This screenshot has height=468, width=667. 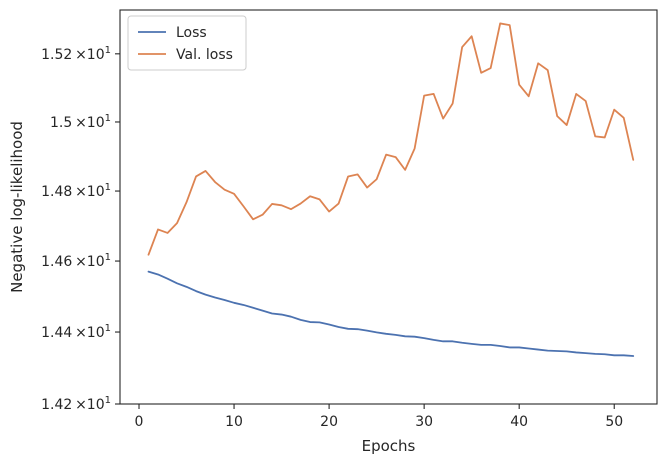 I want to click on x-tick-label: 20, so click(x=329, y=422).